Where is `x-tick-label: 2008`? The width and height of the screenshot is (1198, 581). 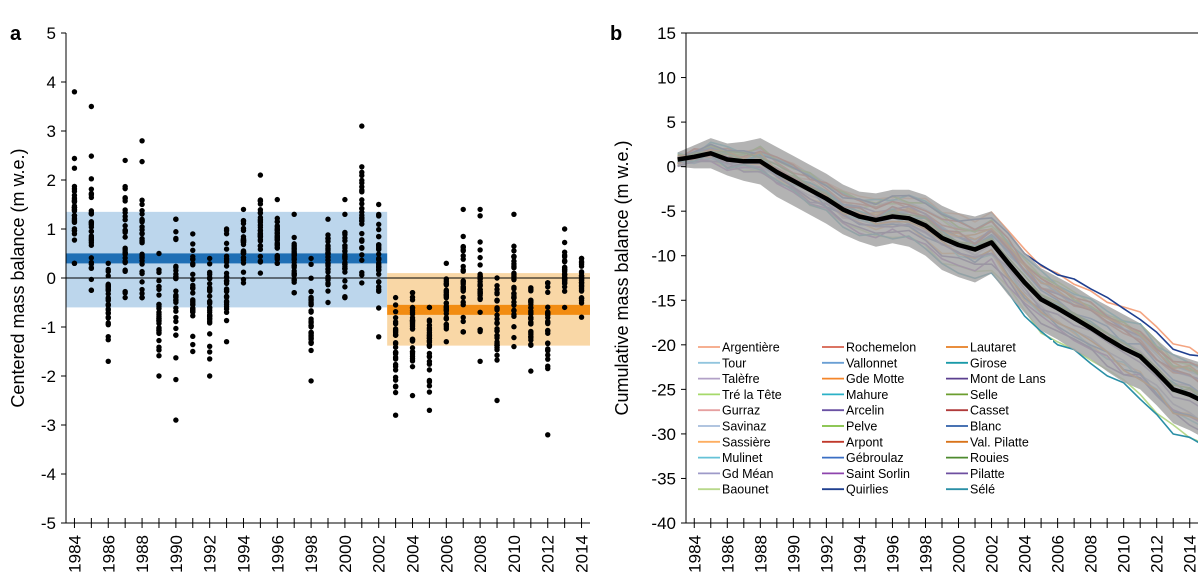
x-tick-label: 2008 is located at coordinates (1091, 554).